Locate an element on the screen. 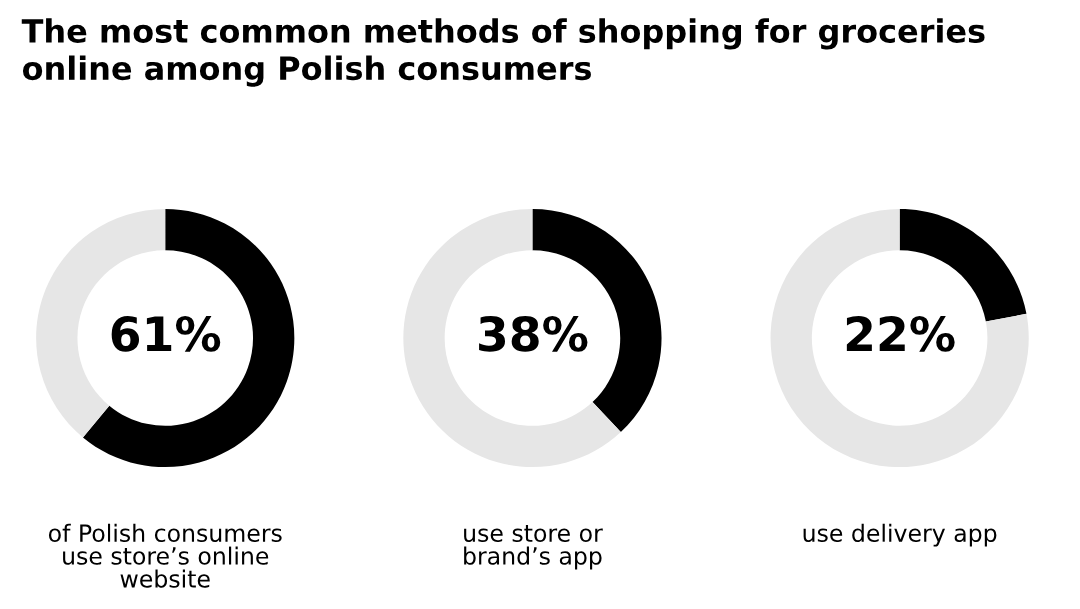  text: 61% is located at coordinates (166, 333).